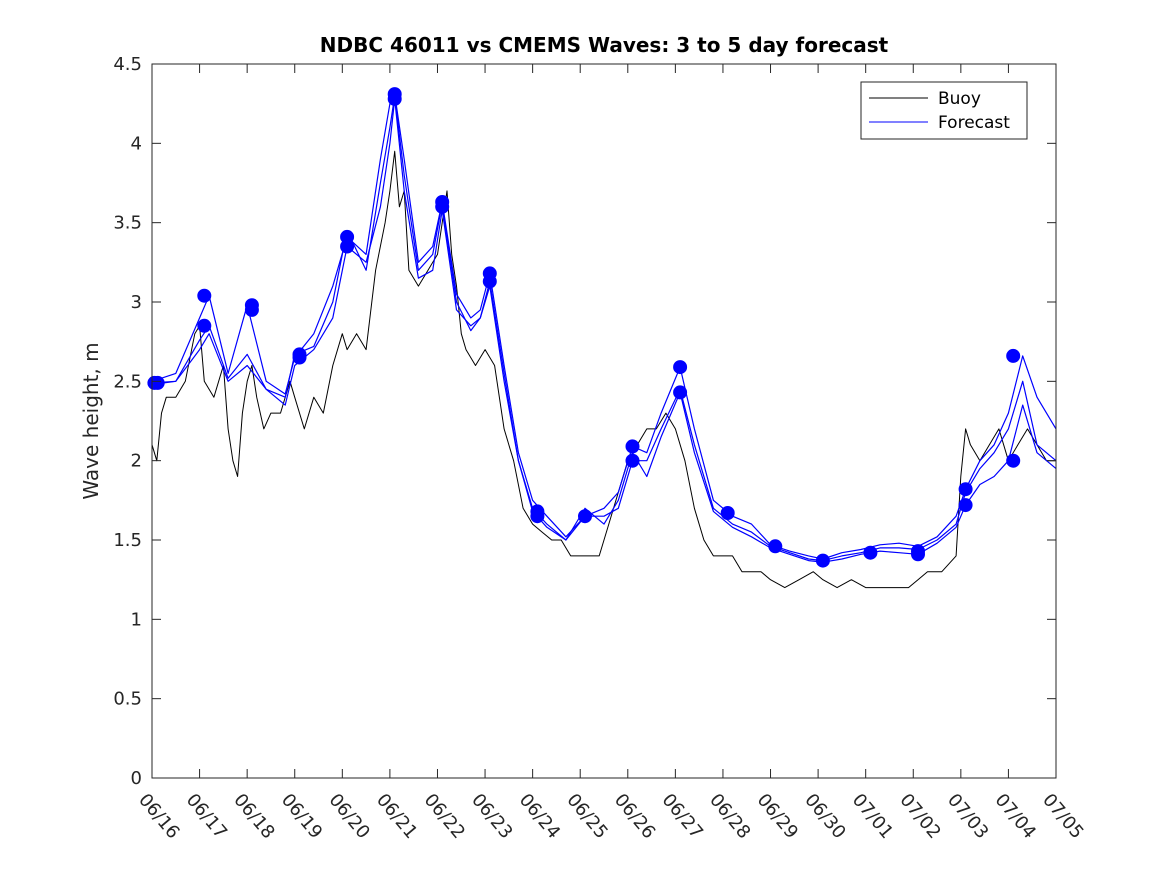 This screenshot has width=1167, height=875. Describe the element at coordinates (127, 223) in the screenshot. I see `y-tick-label: 3.5` at that location.